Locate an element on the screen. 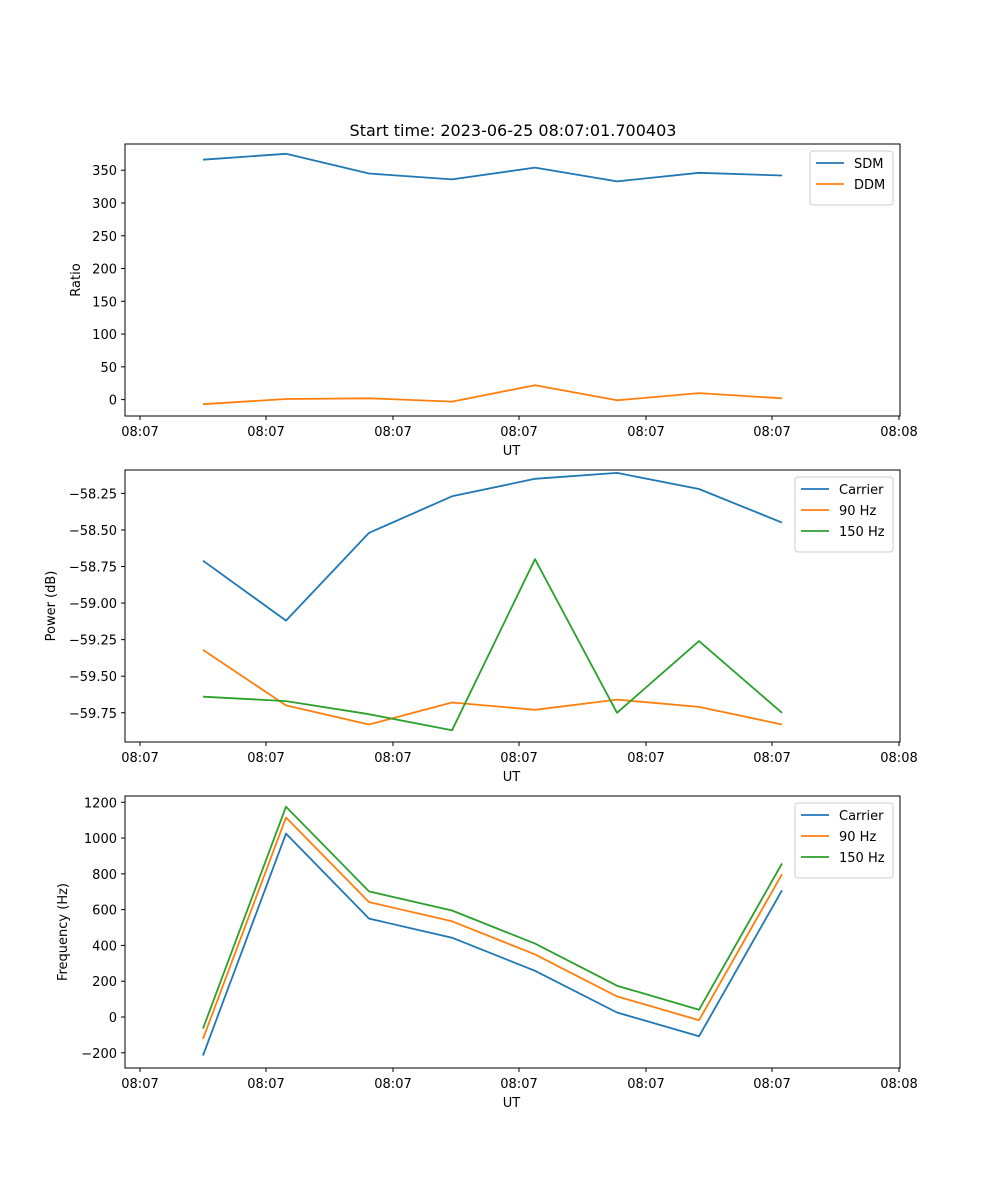 This screenshot has width=1000, height=1200. legend-label: SDM is located at coordinates (868, 164).